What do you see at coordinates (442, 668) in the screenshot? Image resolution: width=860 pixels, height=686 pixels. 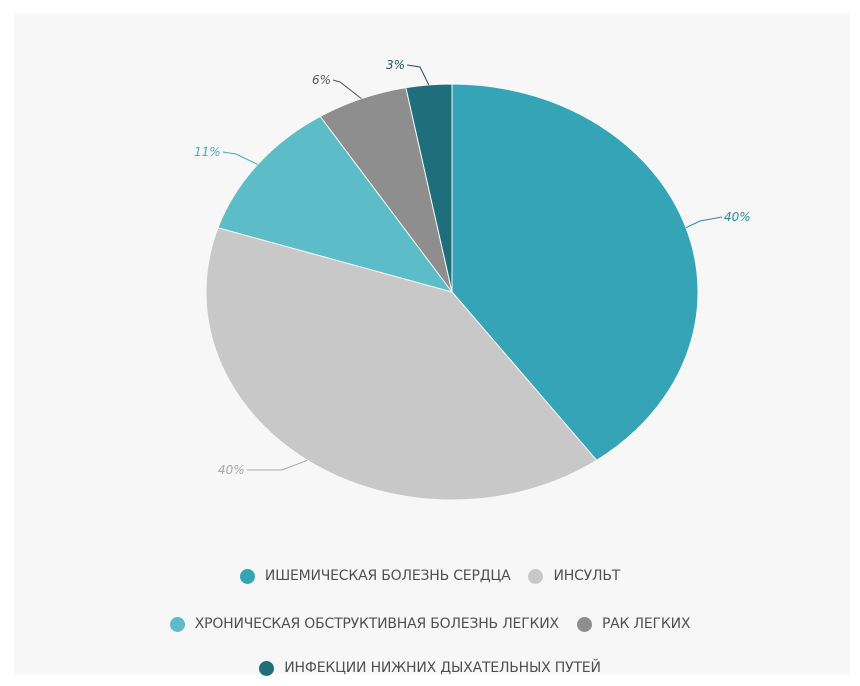 I see `legend-label: ИНФЕКЦИИ НИЖНИХ ДЫХАТЕЛЬНЫХ ПУТЕЙ` at bounding box center [442, 668].